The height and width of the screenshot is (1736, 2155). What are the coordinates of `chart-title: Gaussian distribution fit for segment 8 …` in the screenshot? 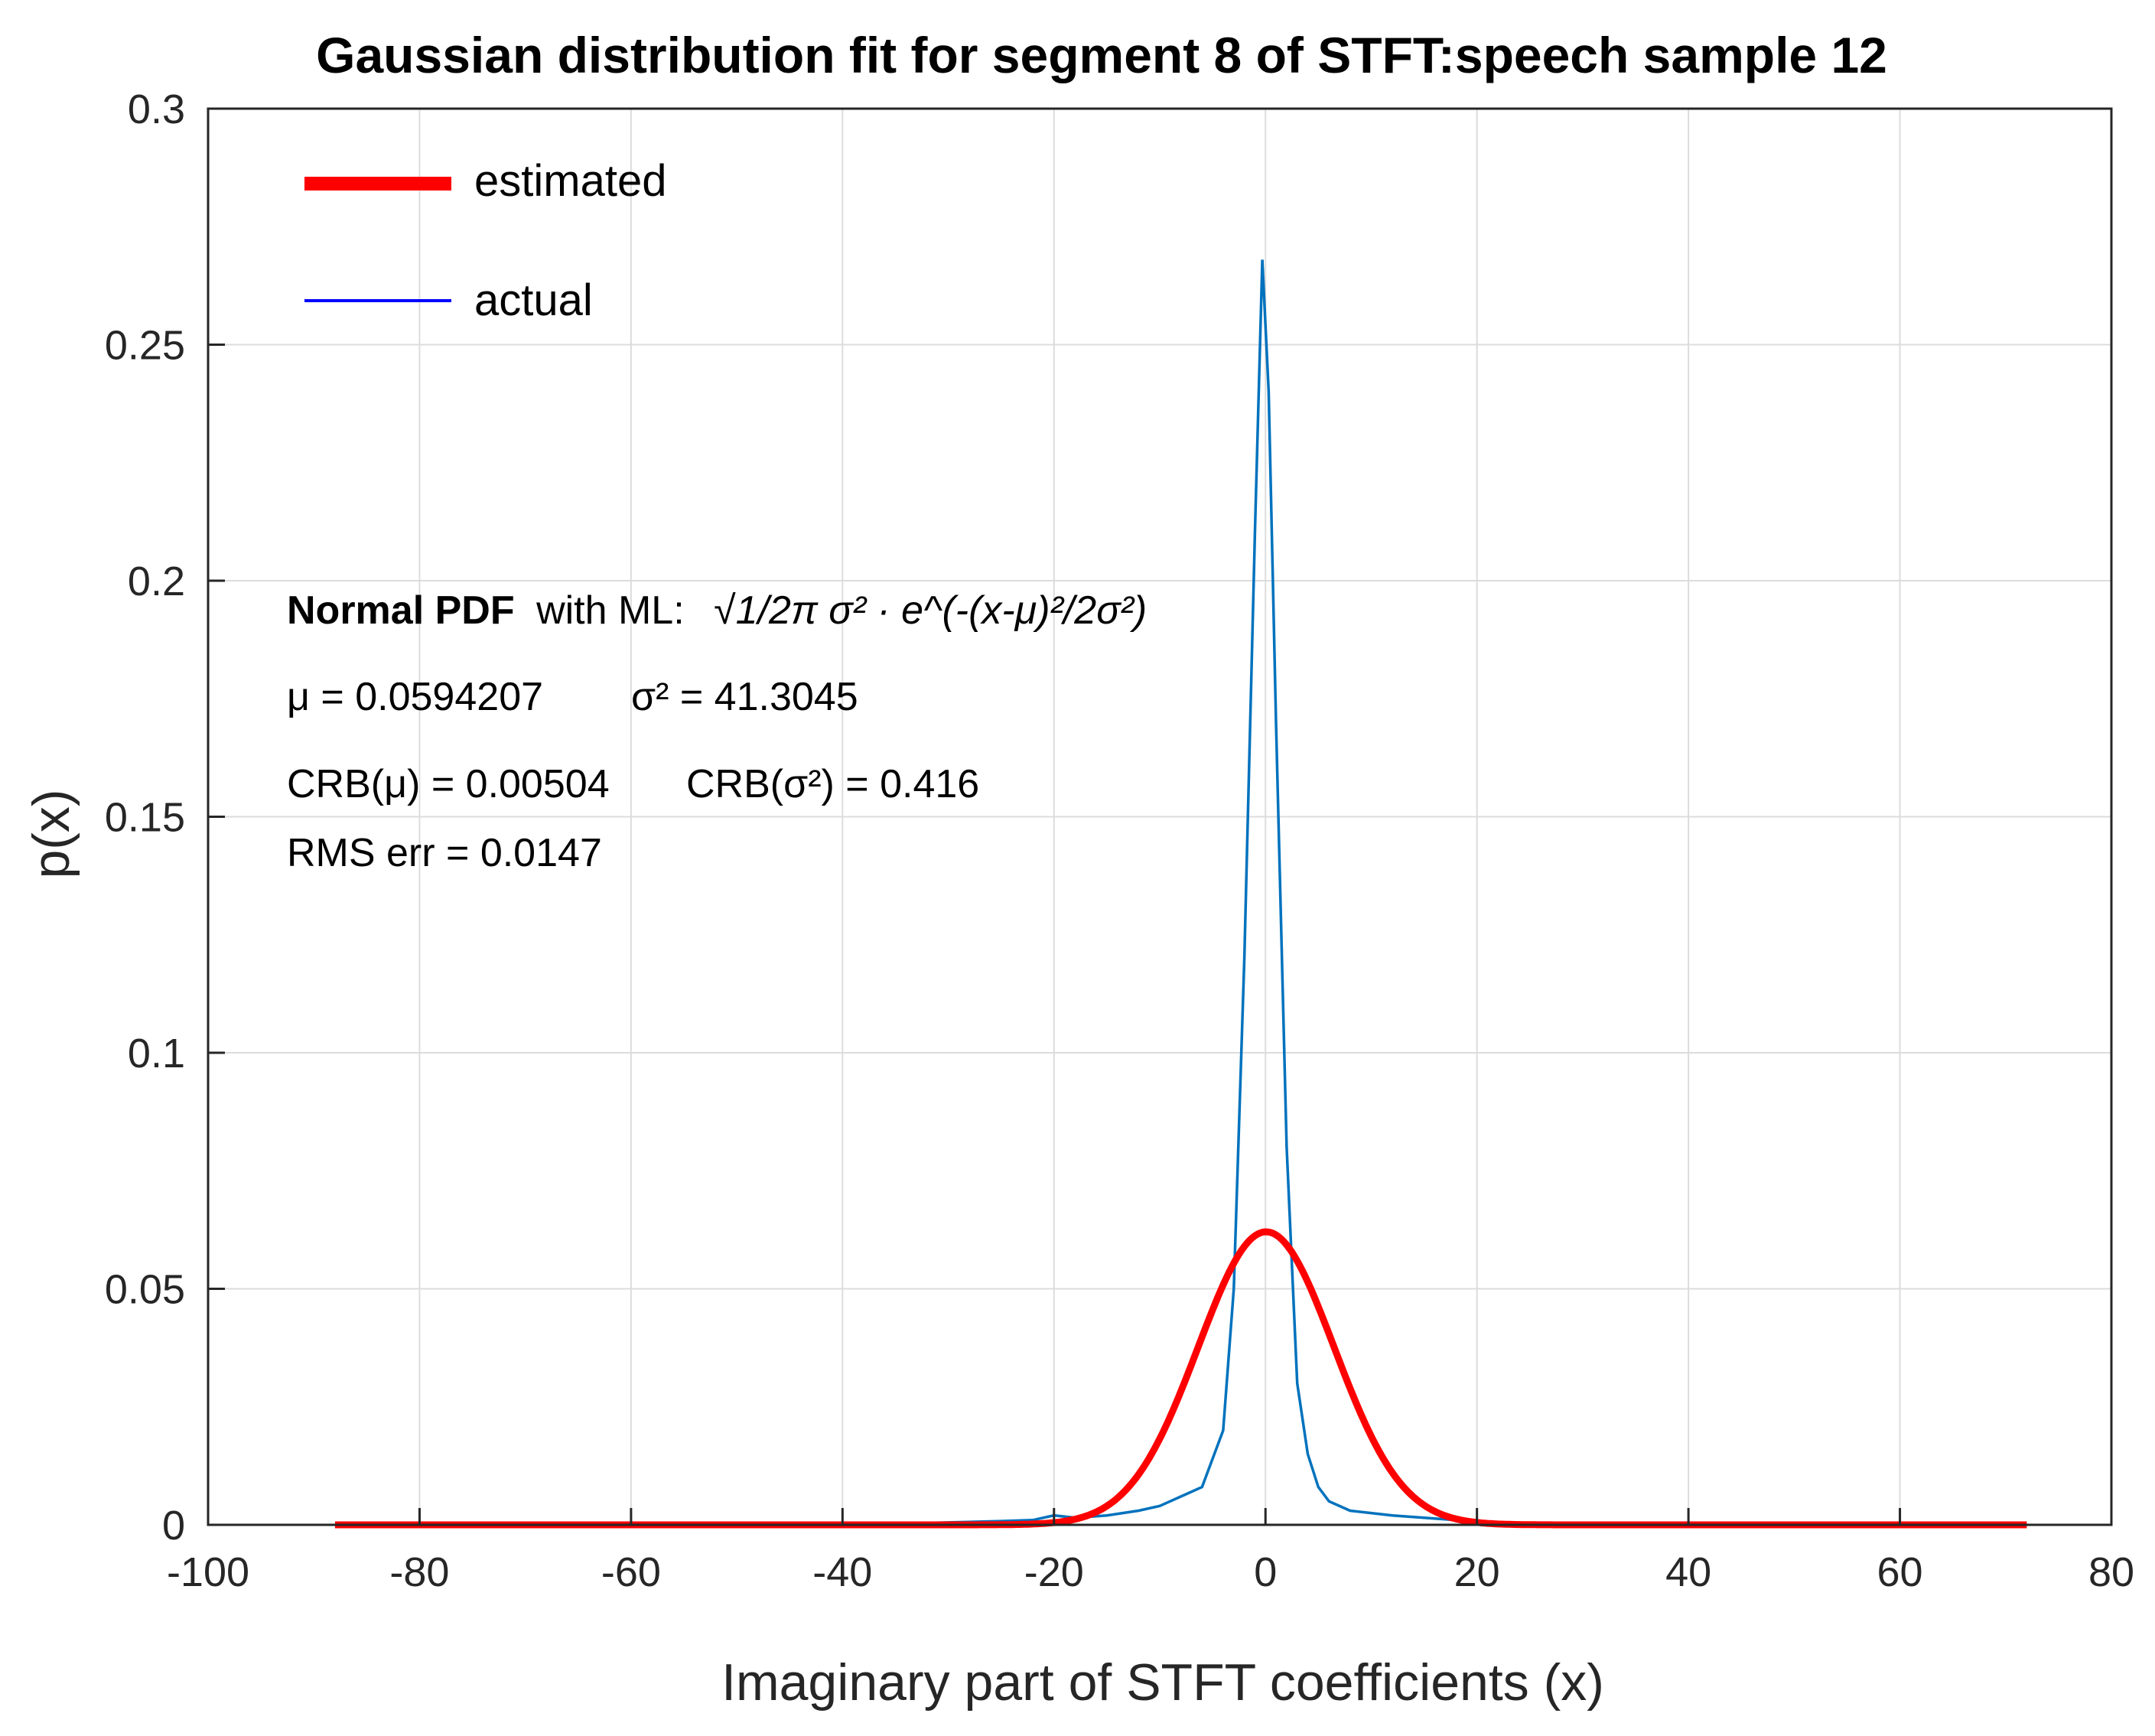 It's located at (1101, 55).